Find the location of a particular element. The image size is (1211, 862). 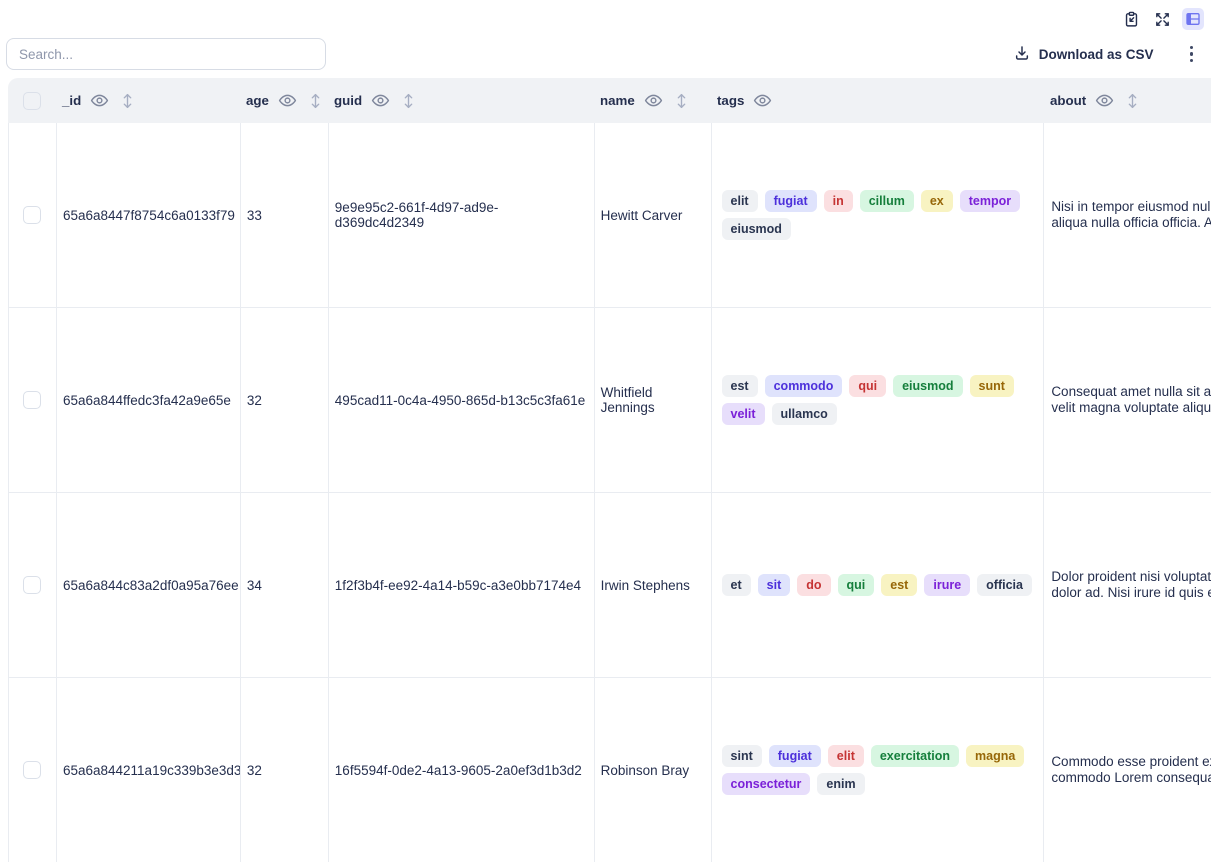

cell-id: 65a6a8447f8754c6a0133f79 is located at coordinates (149, 215).